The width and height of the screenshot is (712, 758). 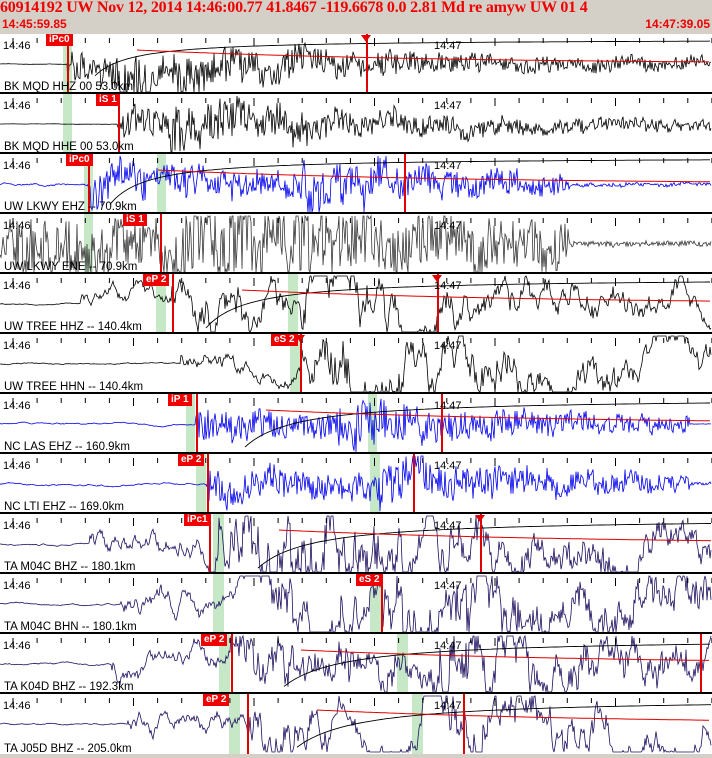 I want to click on channel-label: BK MQD HHE 00 53.0km, so click(x=69, y=147).